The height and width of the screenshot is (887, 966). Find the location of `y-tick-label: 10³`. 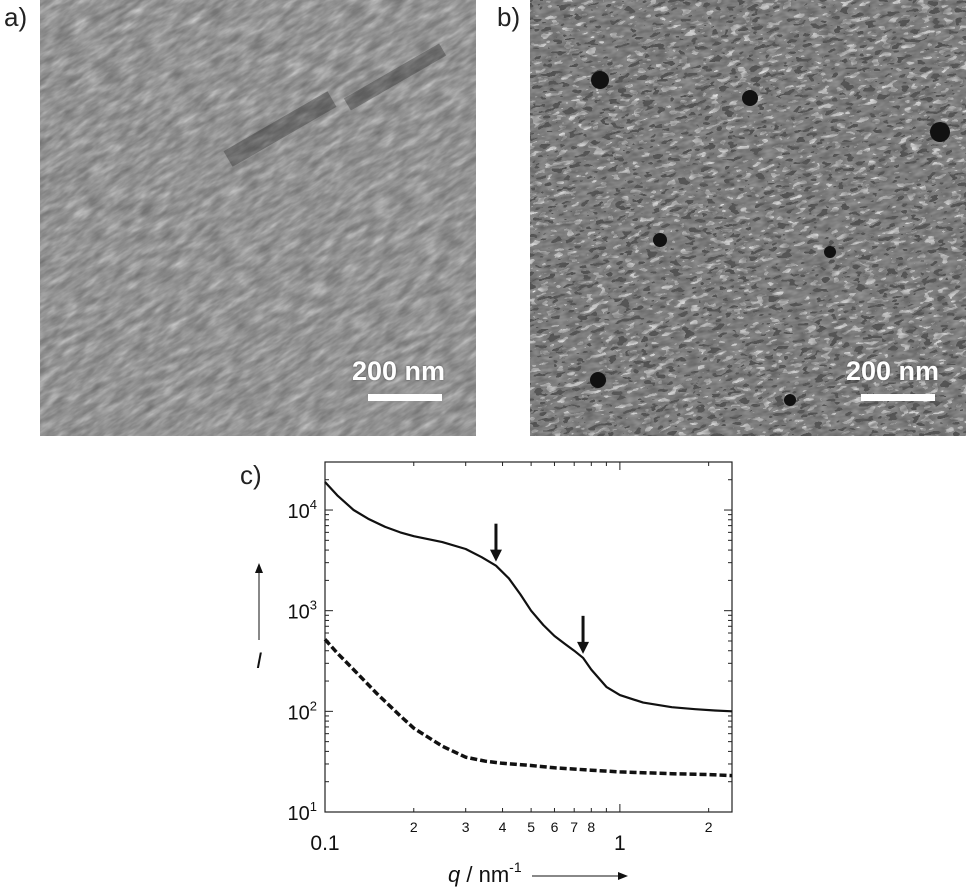

y-tick-label: 10³ is located at coordinates (302, 611).